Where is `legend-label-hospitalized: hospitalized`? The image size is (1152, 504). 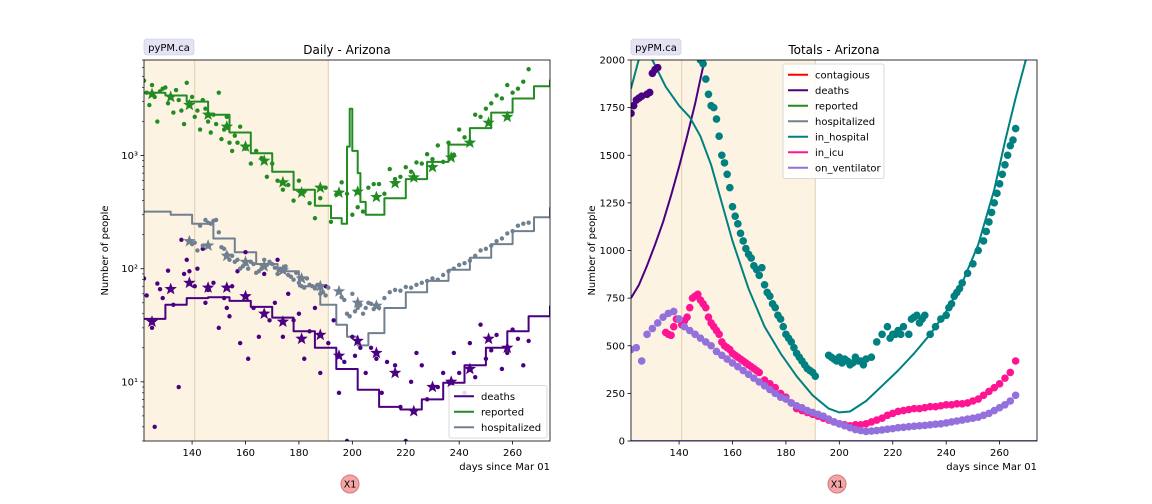 legend-label-hospitalized: hospitalized is located at coordinates (511, 428).